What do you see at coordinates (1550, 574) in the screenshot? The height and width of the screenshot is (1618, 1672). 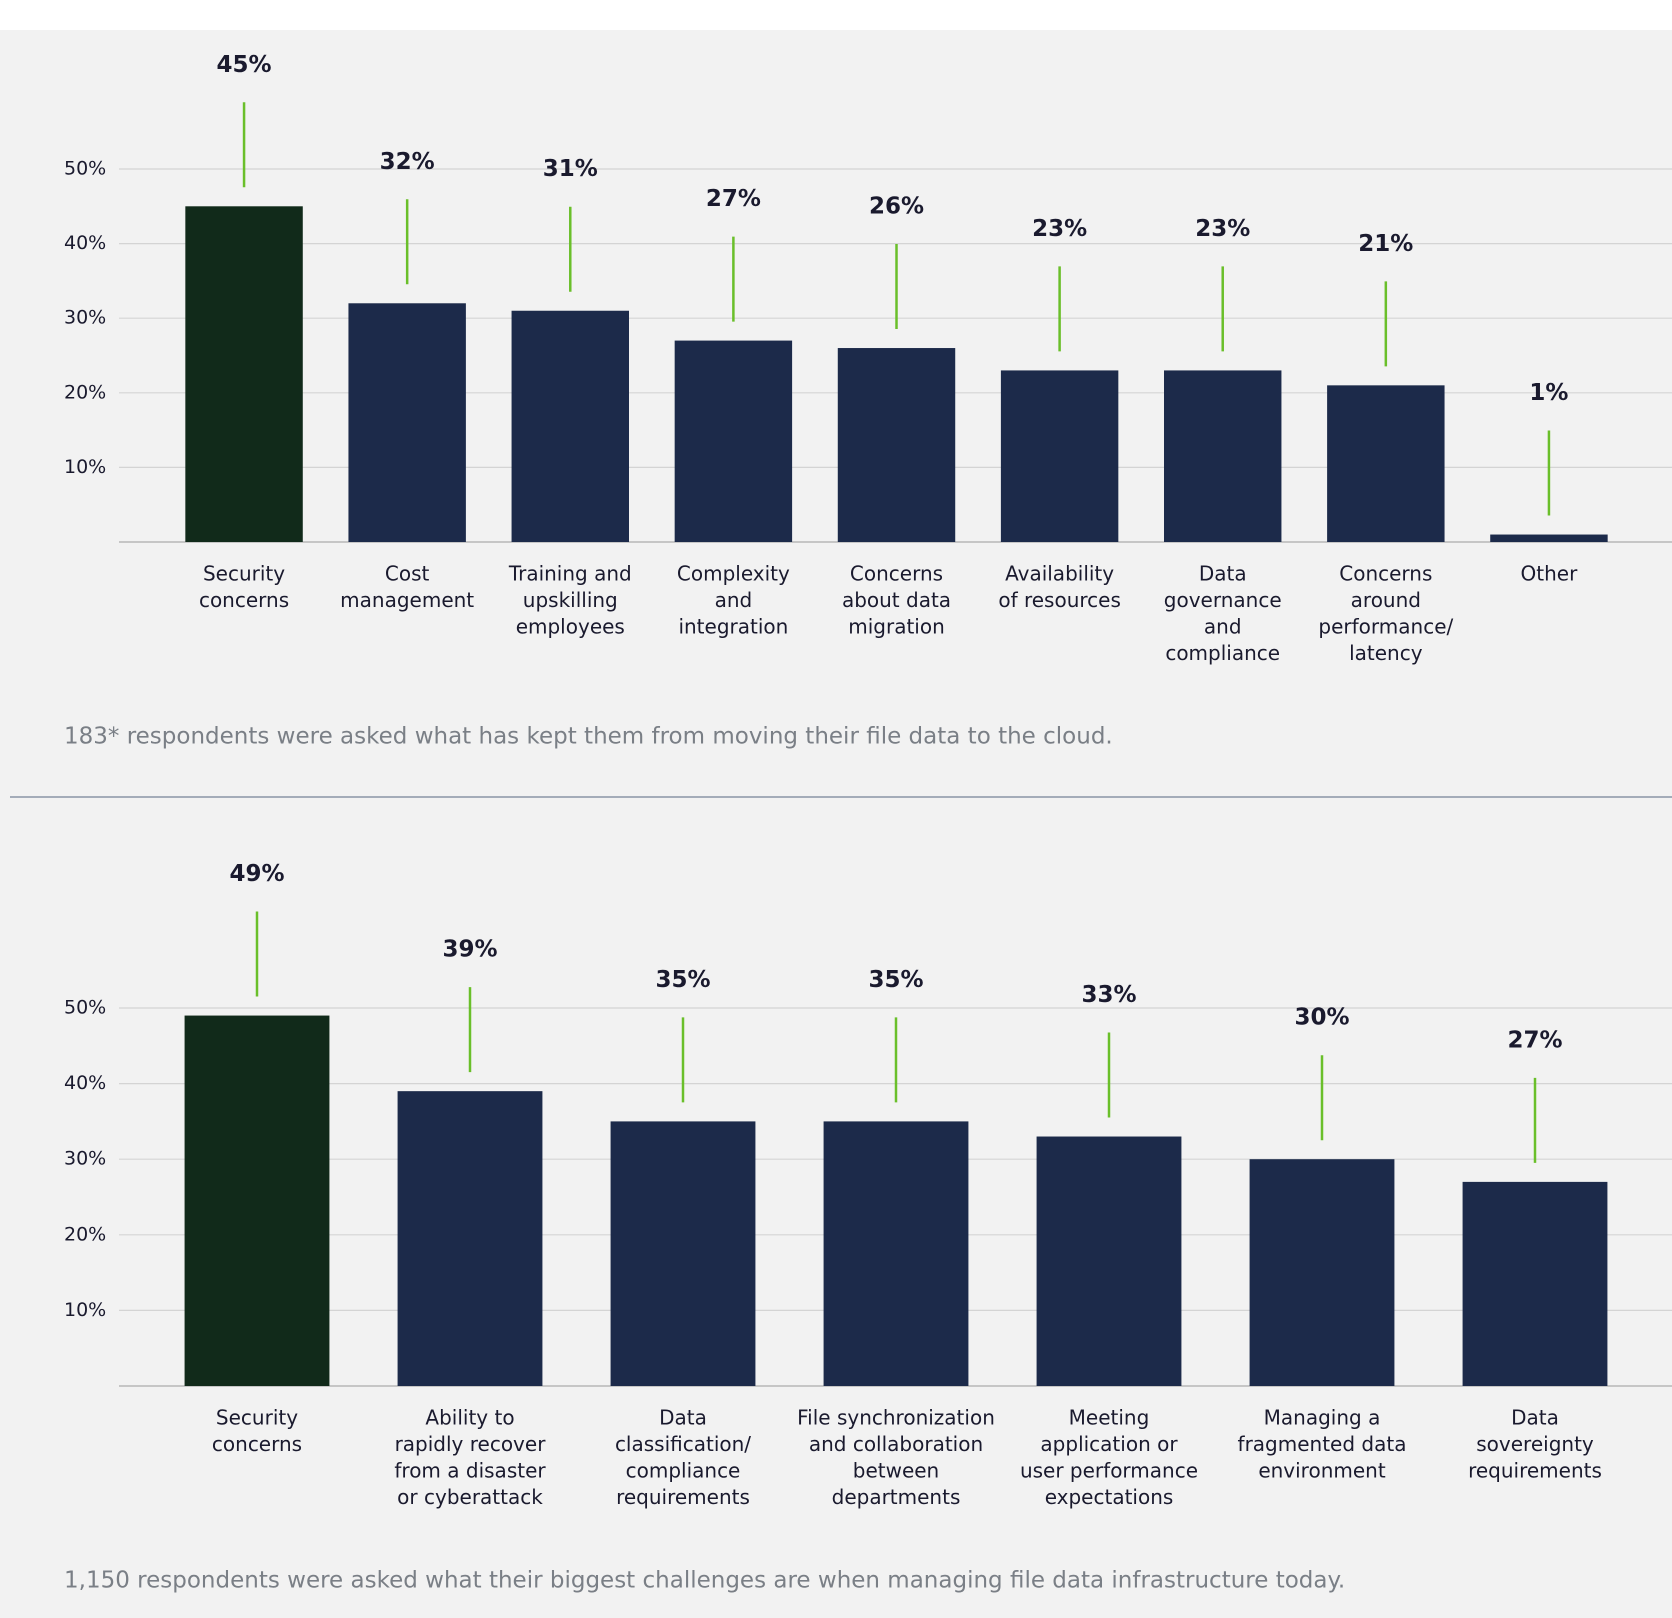 I see `x-tick-label: Other` at bounding box center [1550, 574].